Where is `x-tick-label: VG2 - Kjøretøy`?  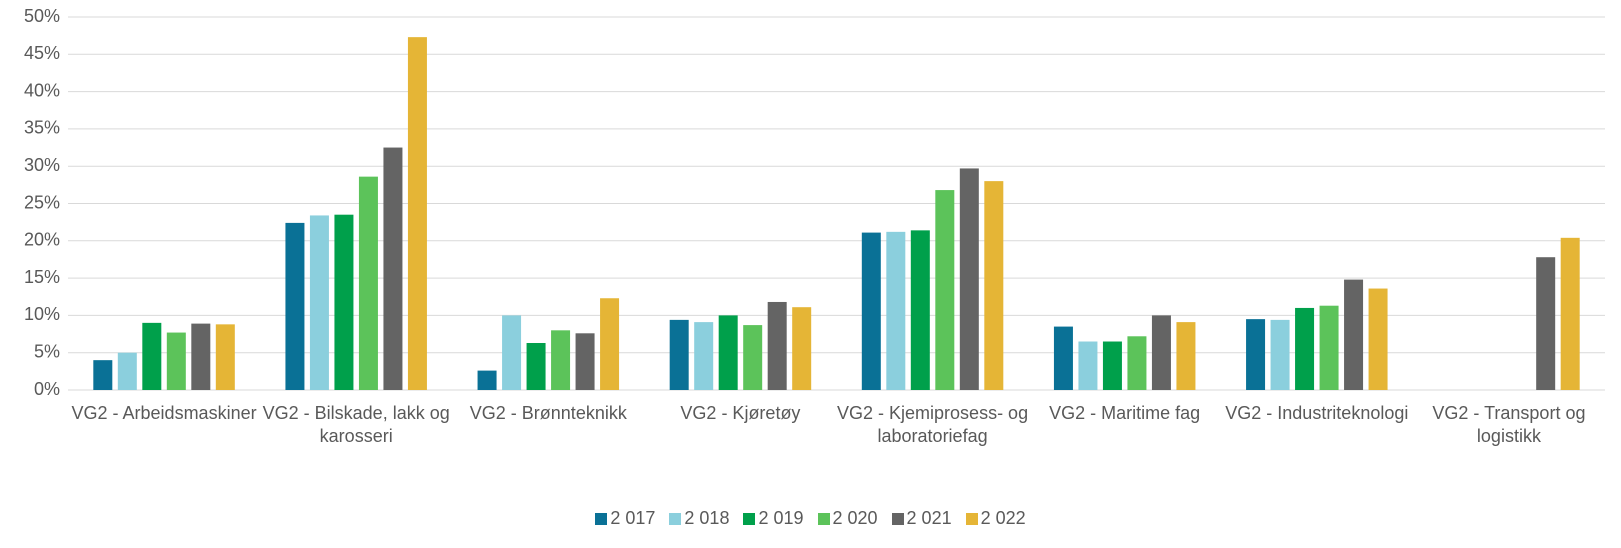 x-tick-label: VG2 - Kjøretøy is located at coordinates (740, 413).